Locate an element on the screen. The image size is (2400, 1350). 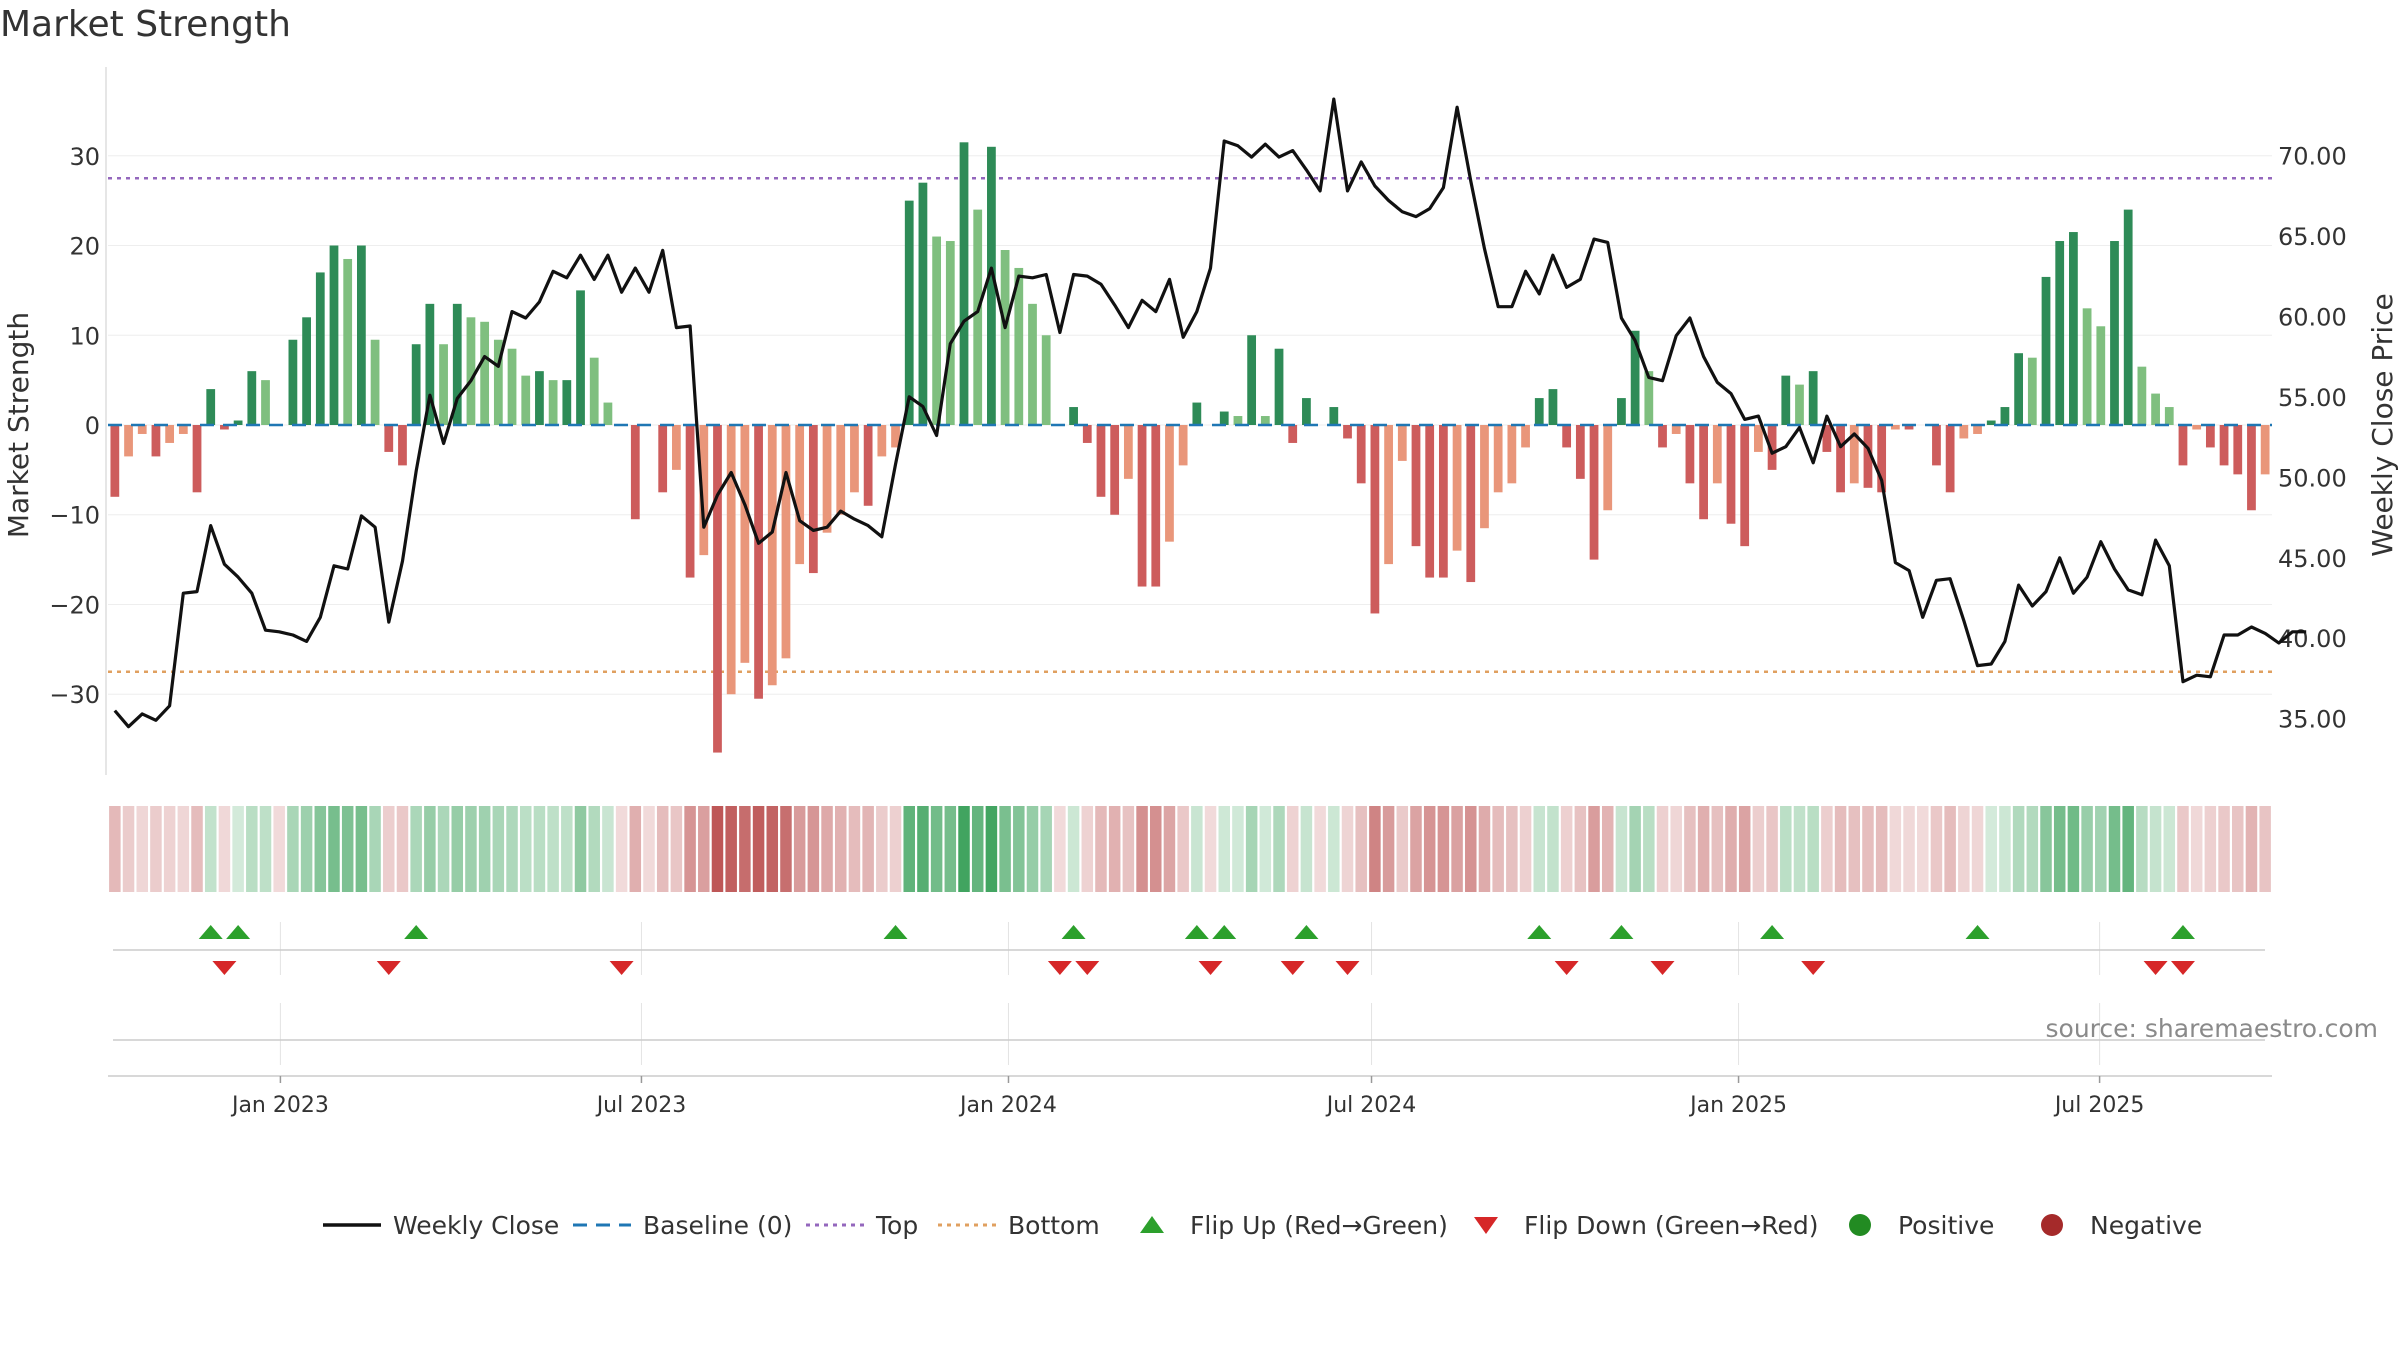
y-tick-label: −10 is located at coordinates (74, 516).